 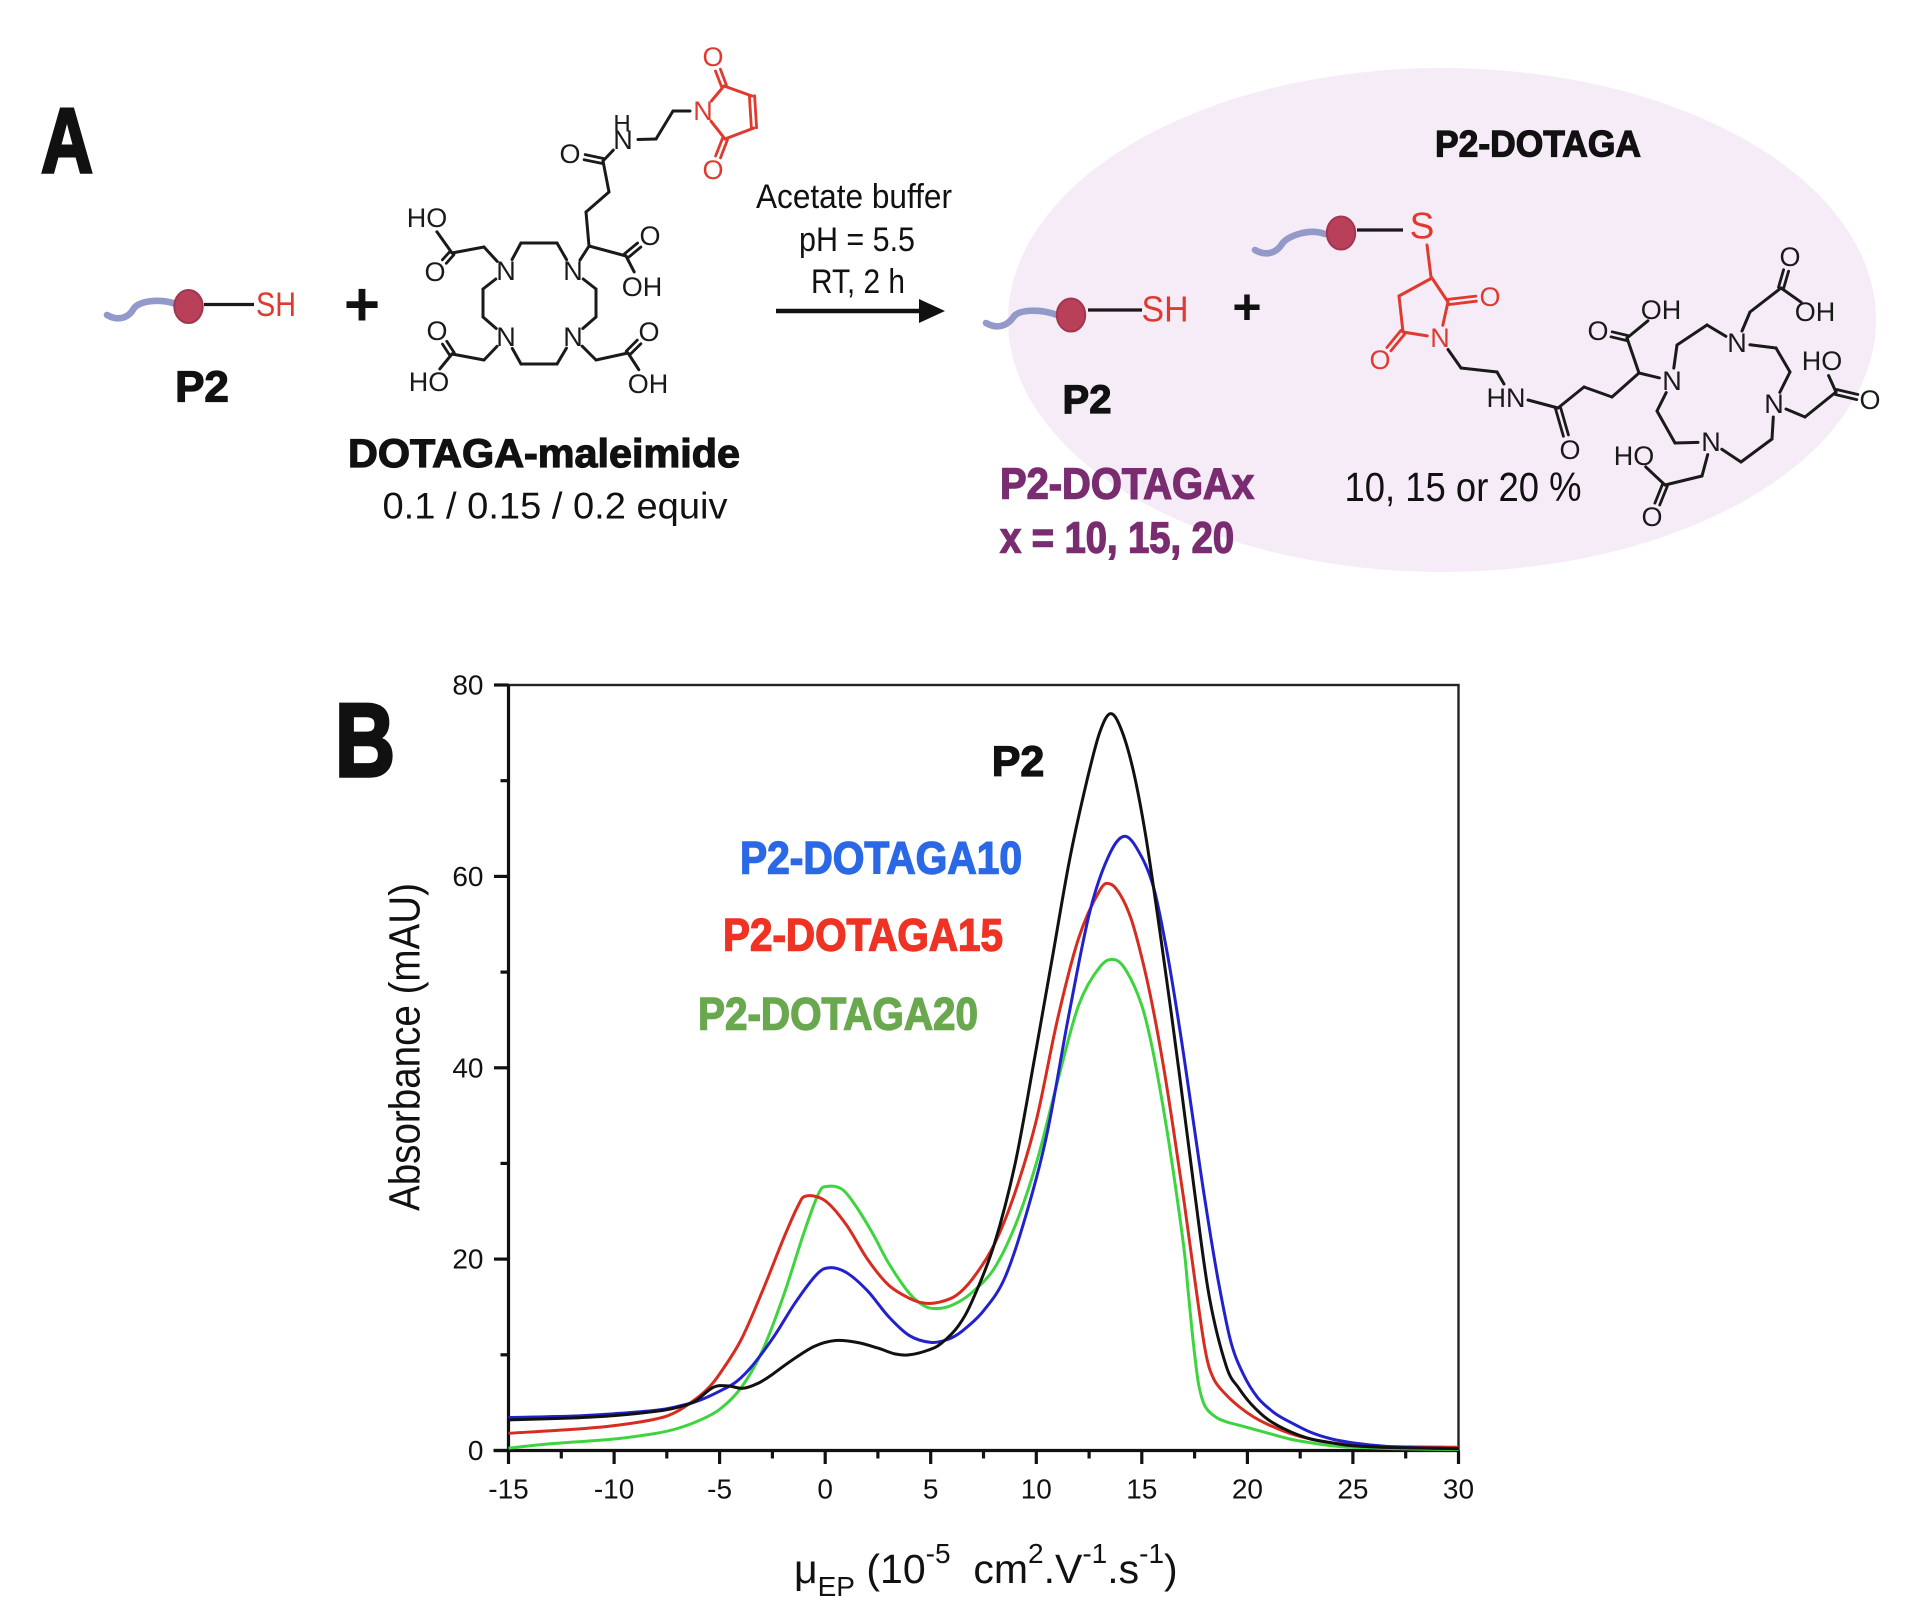 I want to click on svg-text: pH = 5.5, so click(x=857, y=240).